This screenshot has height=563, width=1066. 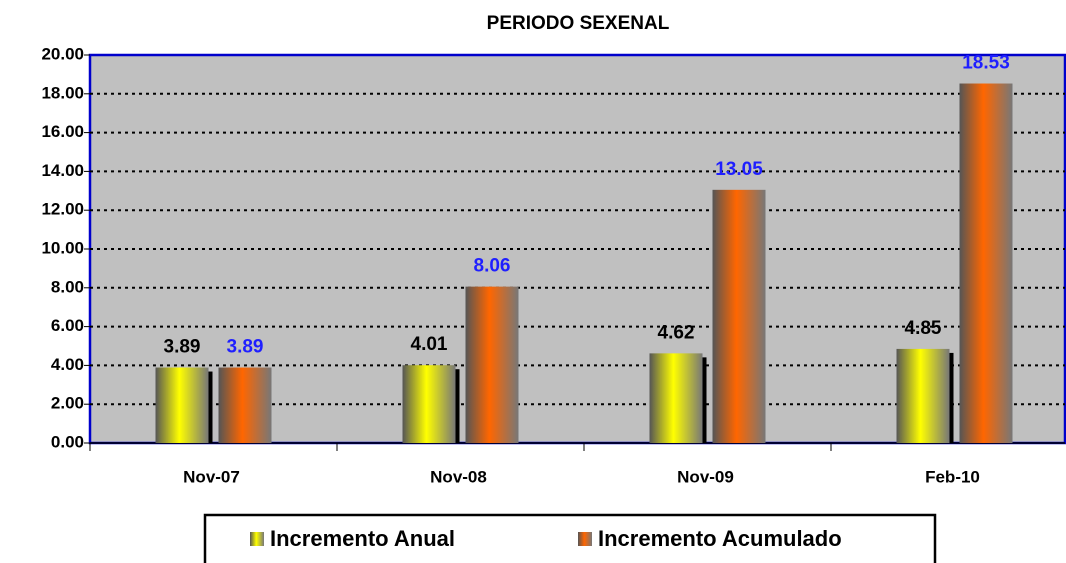 What do you see at coordinates (62, 170) in the screenshot?
I see `y-tick-label: 14.00` at bounding box center [62, 170].